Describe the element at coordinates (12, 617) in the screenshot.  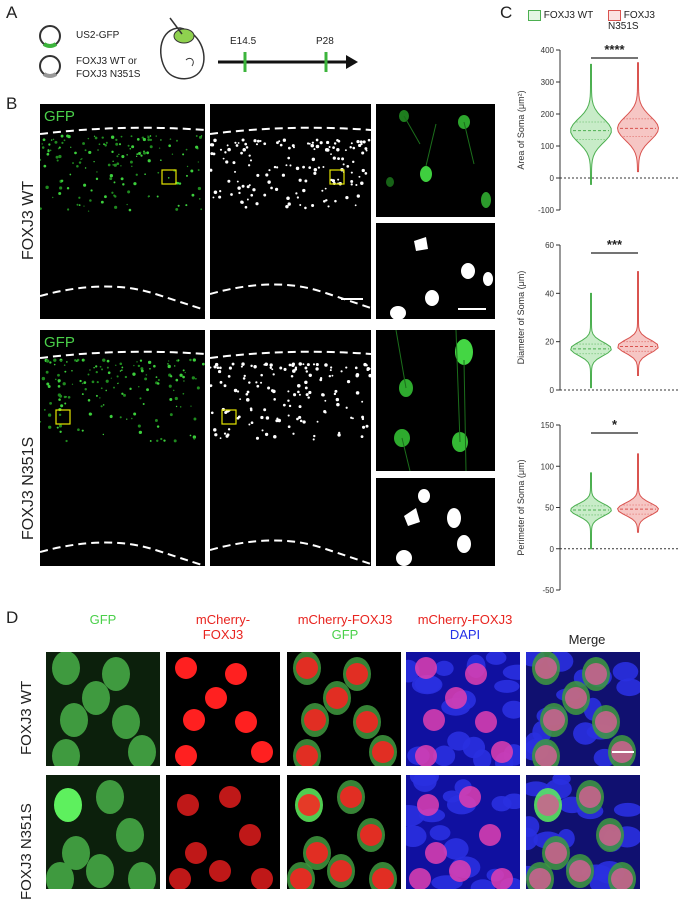
I see `panel-d-letter: D` at that location.